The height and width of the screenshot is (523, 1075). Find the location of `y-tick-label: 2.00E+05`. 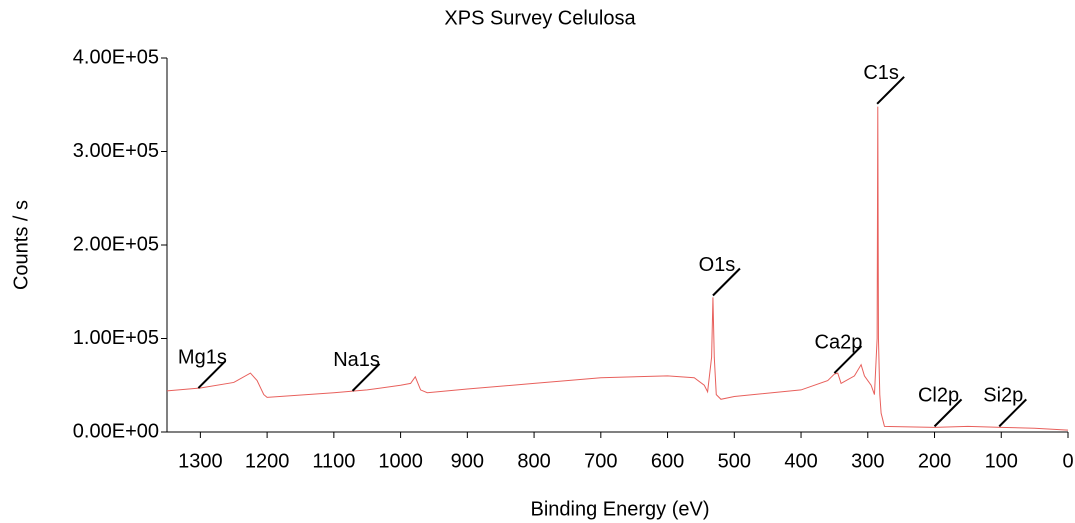

y-tick-label: 2.00E+05 is located at coordinates (116, 244).